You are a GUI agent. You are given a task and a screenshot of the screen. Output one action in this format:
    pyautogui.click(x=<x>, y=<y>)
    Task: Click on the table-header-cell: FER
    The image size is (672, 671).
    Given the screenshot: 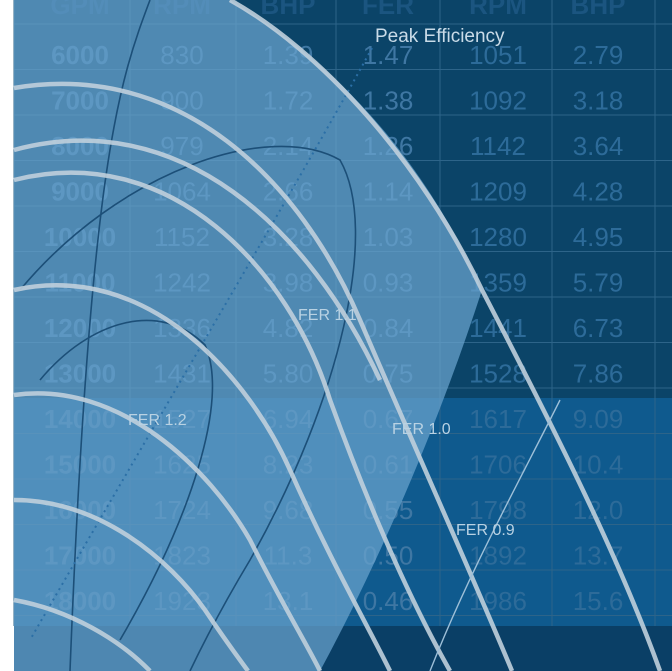 What is the action you would take?
    pyautogui.click(x=388, y=10)
    